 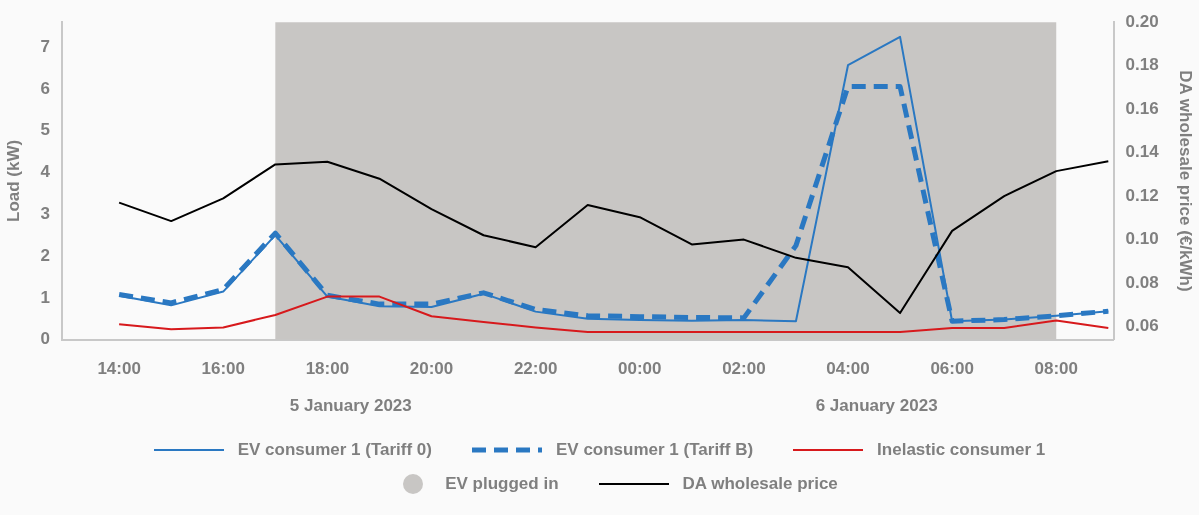 What do you see at coordinates (876, 406) in the screenshot?
I see `text: 6 January 2023` at bounding box center [876, 406].